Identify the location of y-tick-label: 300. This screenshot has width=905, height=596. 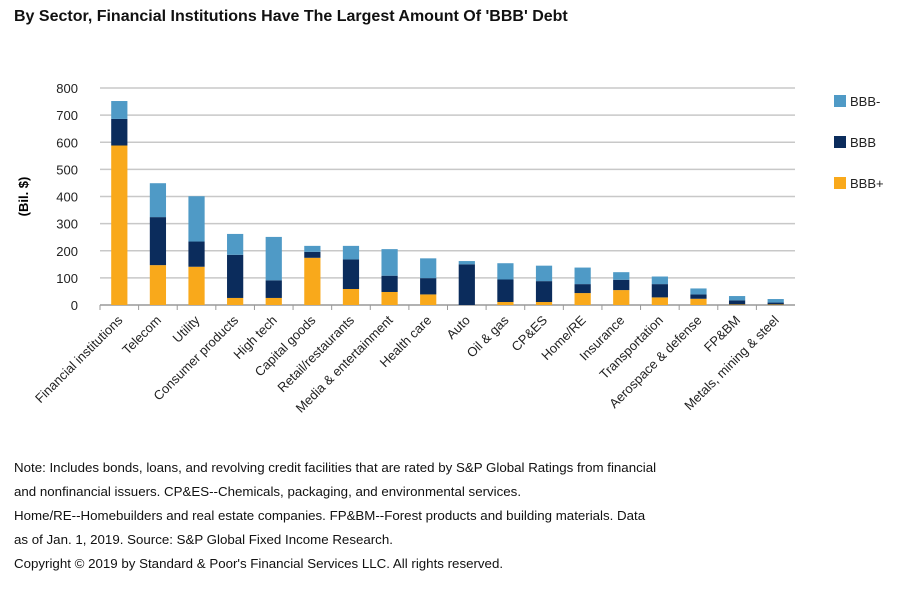
(67, 224).